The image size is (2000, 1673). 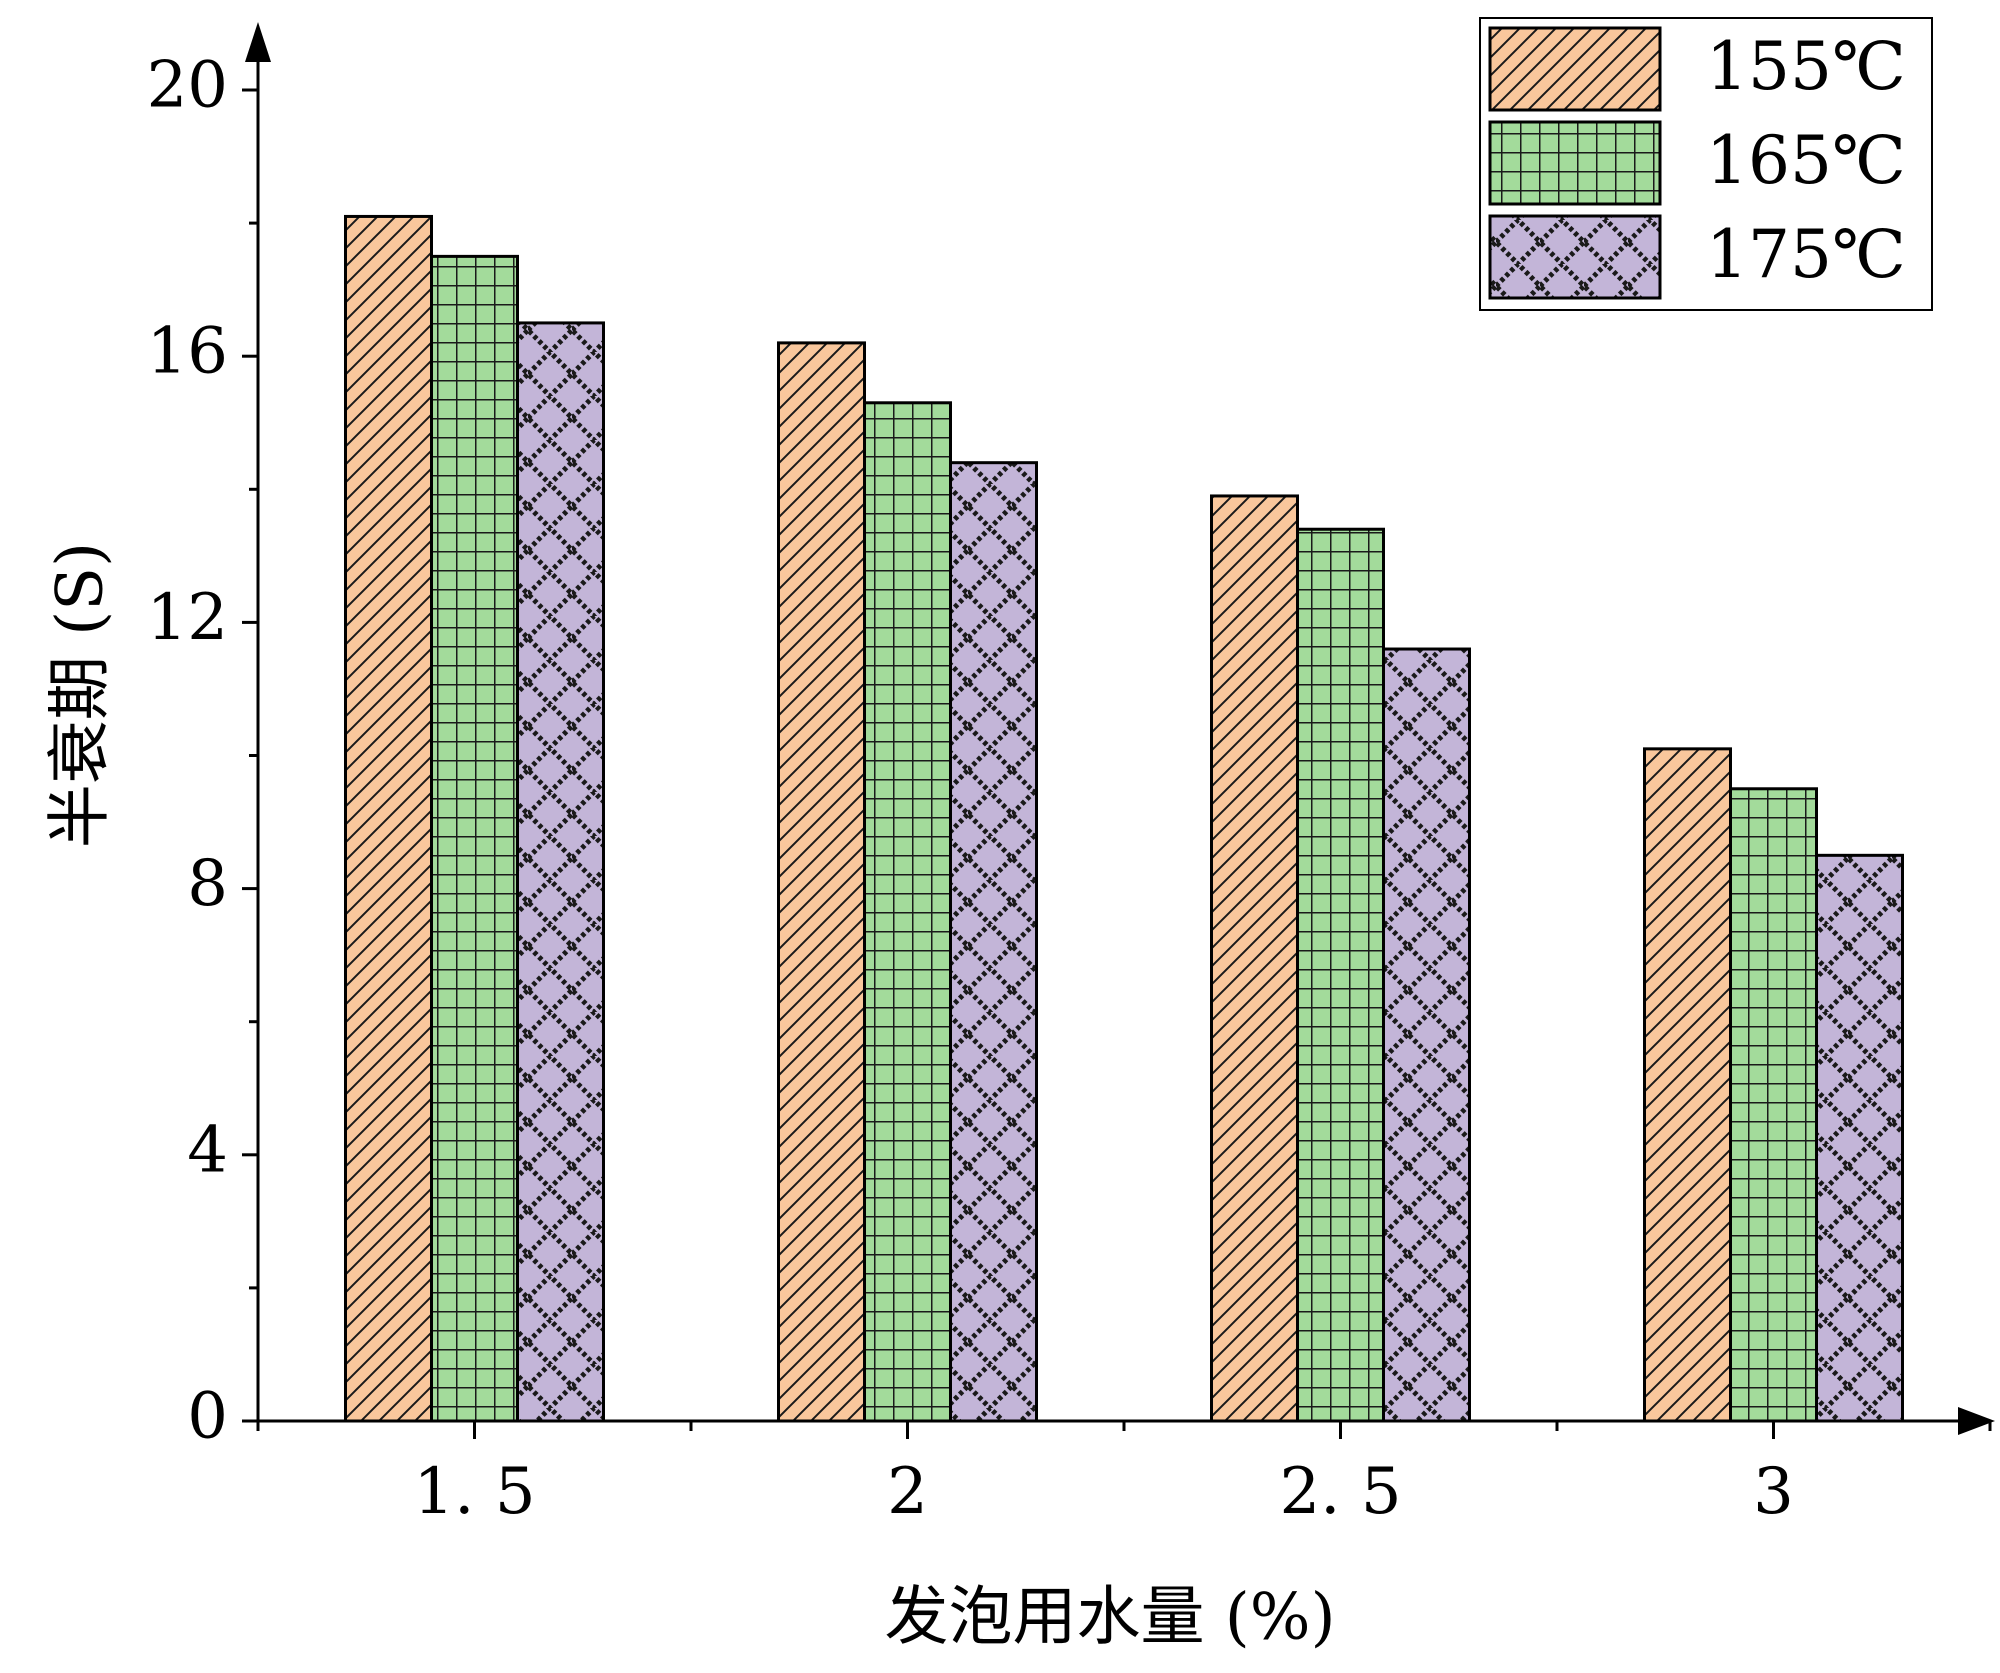 What do you see at coordinates (474, 1492) in the screenshot?
I see `x-tick-label: 1. 5` at bounding box center [474, 1492].